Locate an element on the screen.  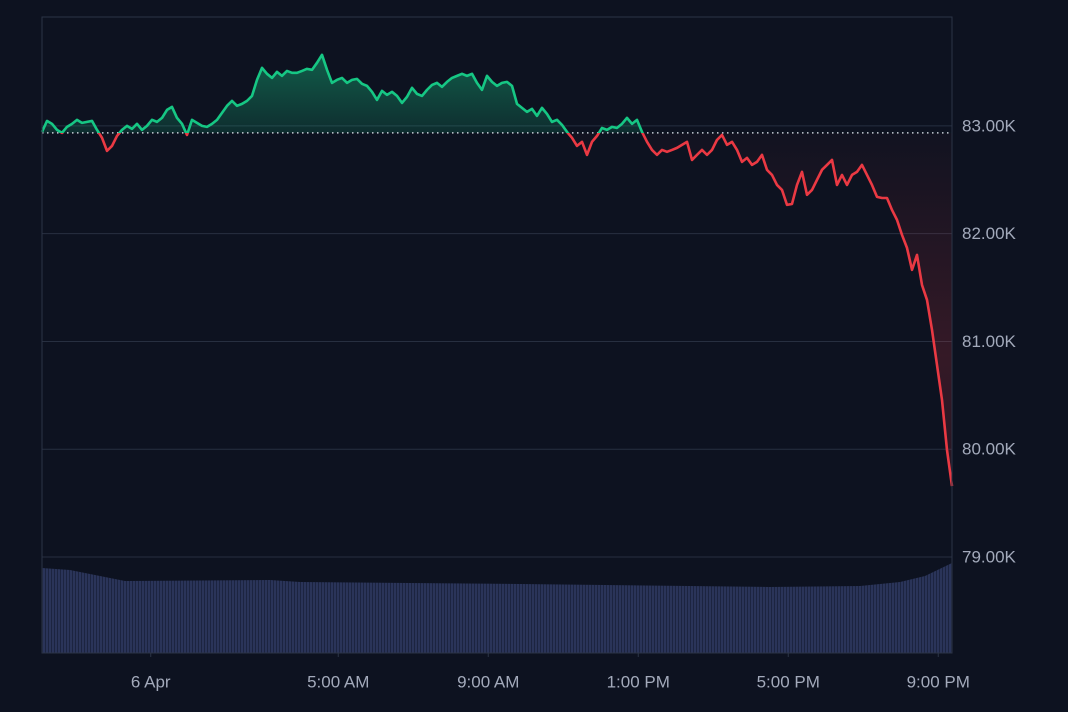
x-tick-label: 5:00 PM is located at coordinates (788, 681).